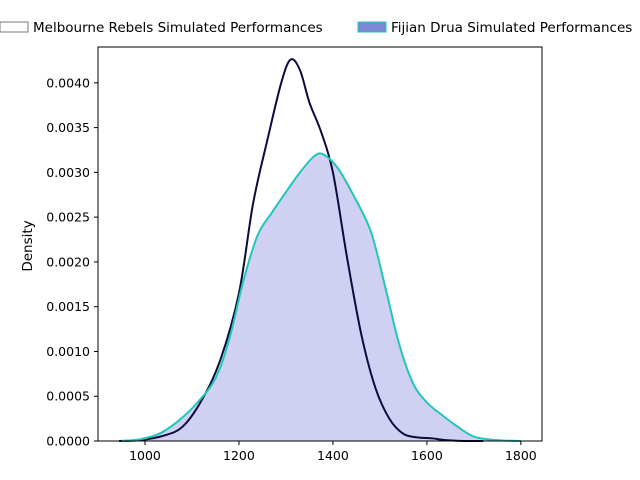 The width and height of the screenshot is (640, 480). What do you see at coordinates (521, 455) in the screenshot?
I see `x-tick-label: 1800` at bounding box center [521, 455].